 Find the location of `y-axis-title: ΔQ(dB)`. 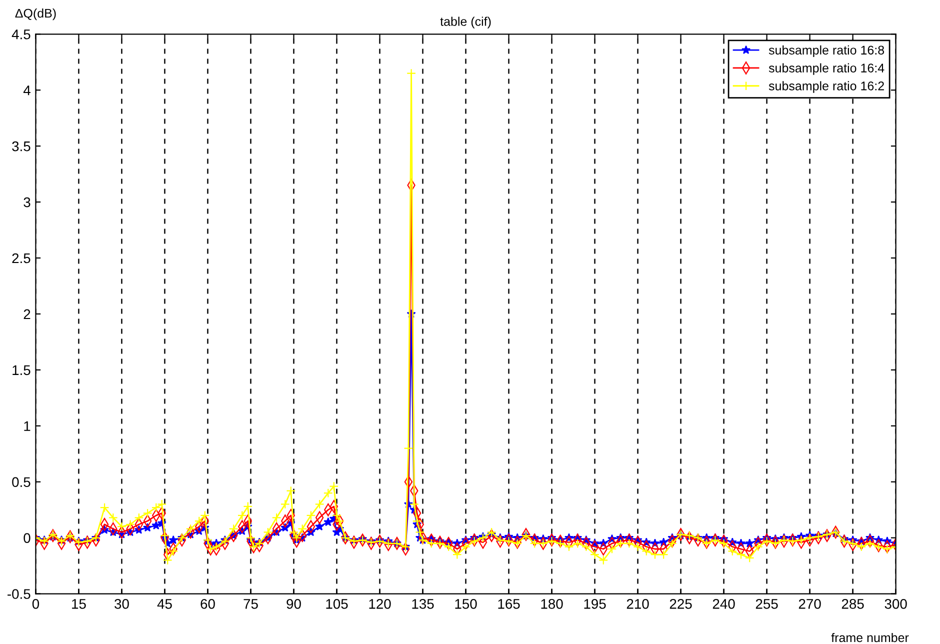

y-axis-title: ΔQ(dB) is located at coordinates (35, 14).